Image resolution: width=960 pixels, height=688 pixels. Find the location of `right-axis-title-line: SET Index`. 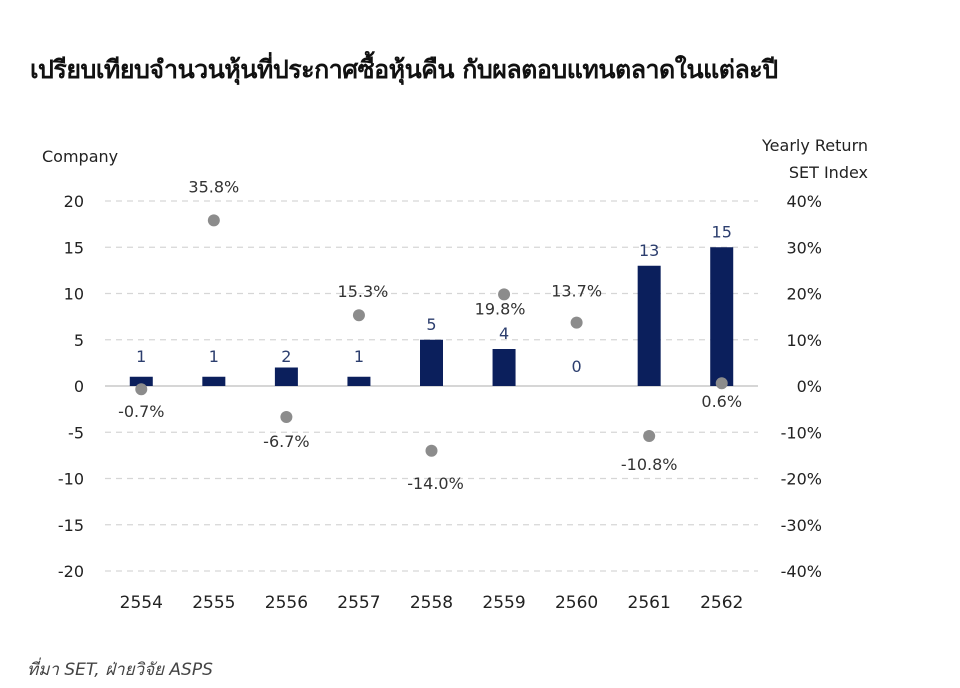

right-axis-title-line: SET Index is located at coordinates (828, 172).